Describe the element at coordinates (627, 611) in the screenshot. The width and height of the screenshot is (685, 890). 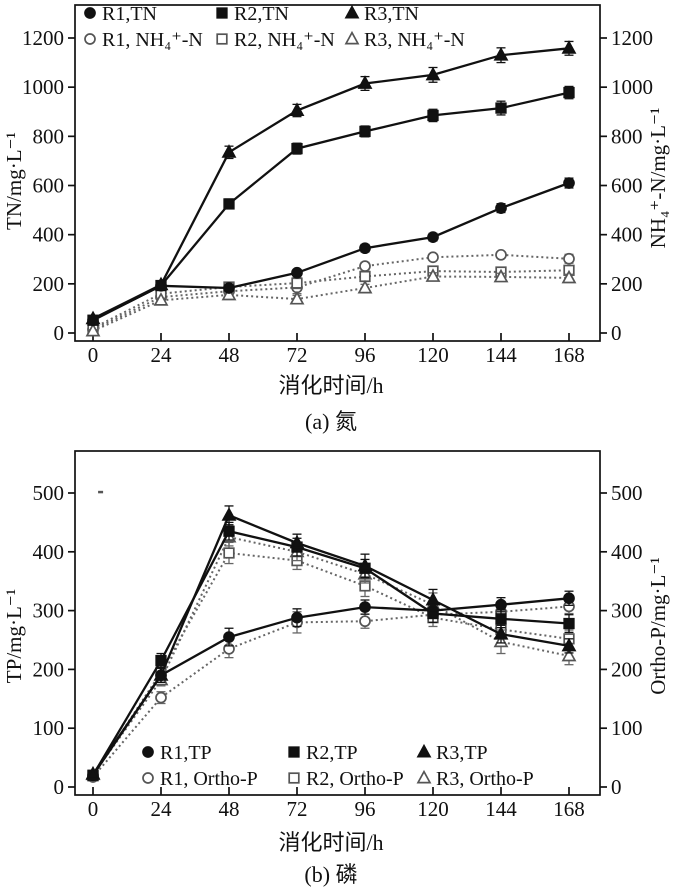
I see `y-tick-label-right: 300` at that location.